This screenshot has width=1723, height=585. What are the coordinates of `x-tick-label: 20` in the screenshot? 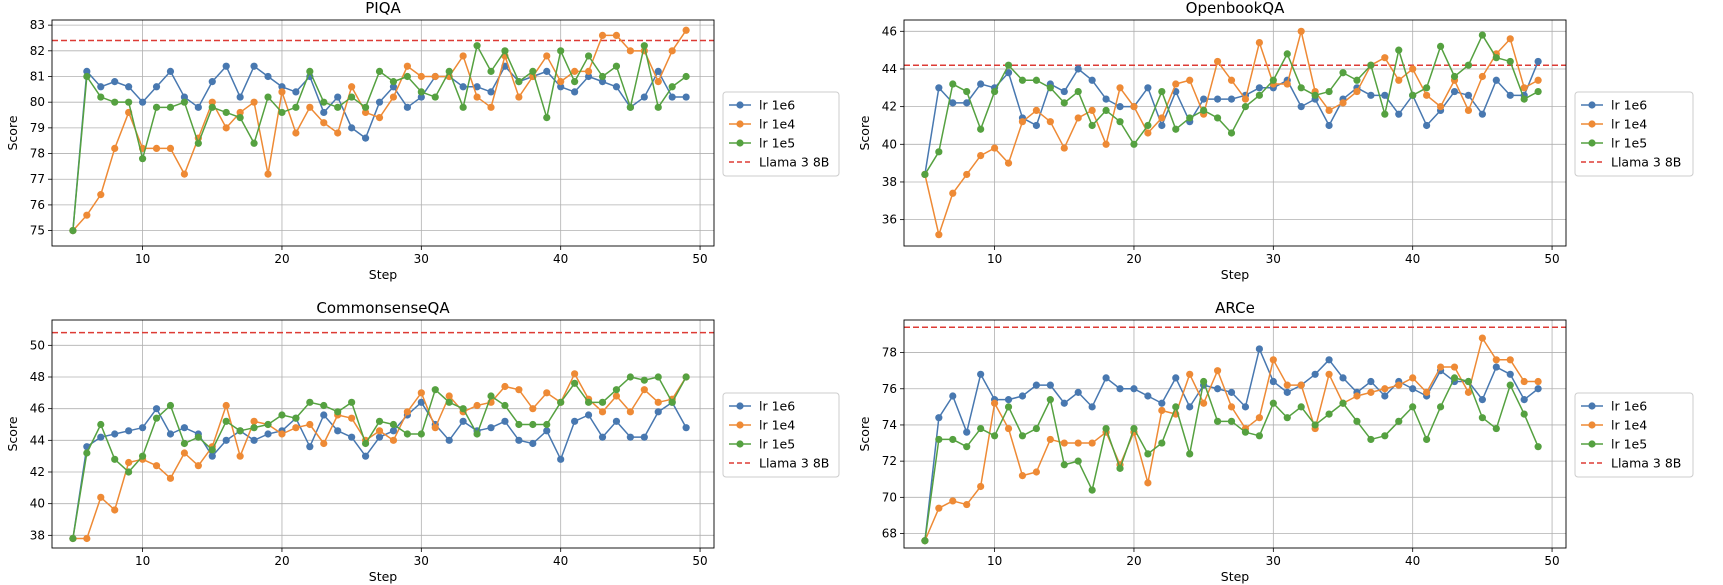 It's located at (1133, 561).